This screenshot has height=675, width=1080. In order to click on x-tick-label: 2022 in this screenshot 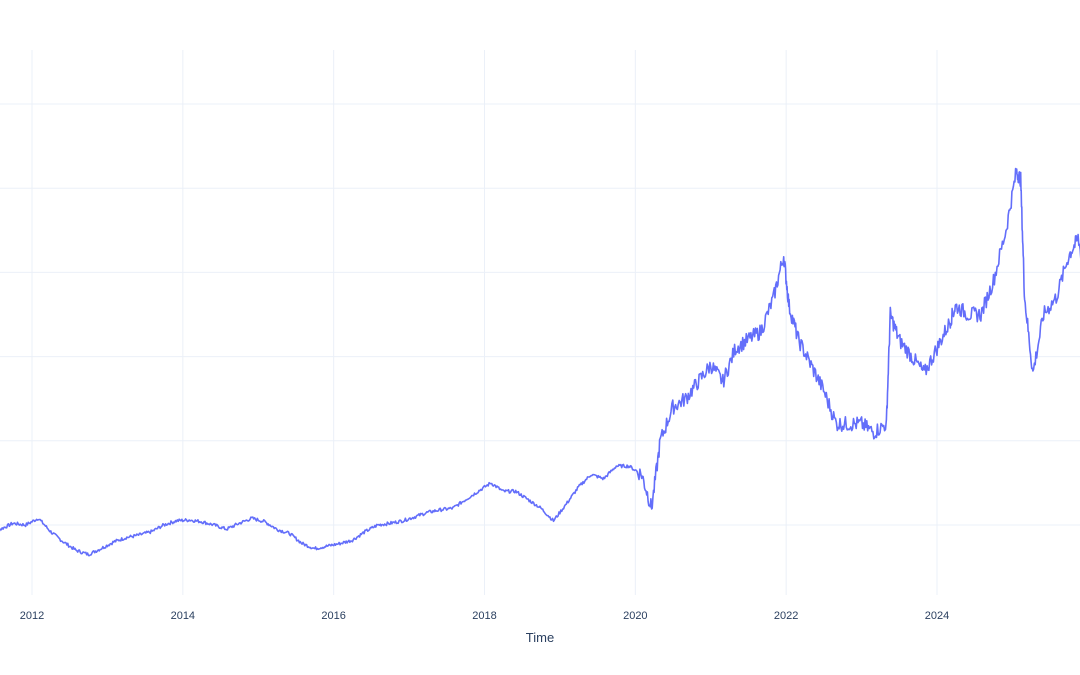, I will do `click(786, 616)`.